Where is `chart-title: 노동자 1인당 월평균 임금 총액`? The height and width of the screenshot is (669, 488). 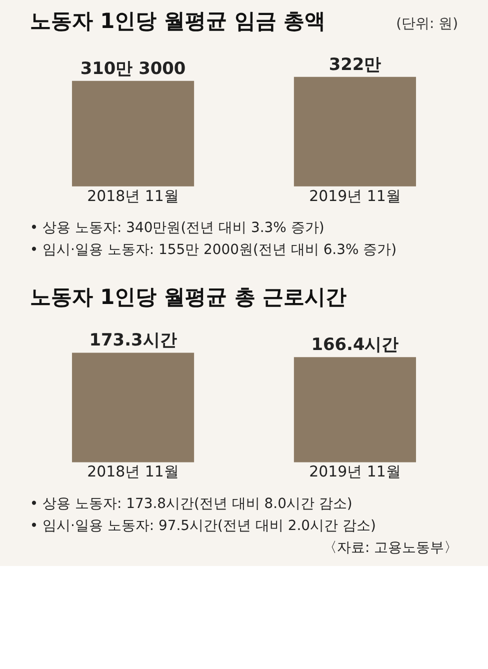
chart-title: 노동자 1인당 월평균 임금 총액 is located at coordinates (178, 21).